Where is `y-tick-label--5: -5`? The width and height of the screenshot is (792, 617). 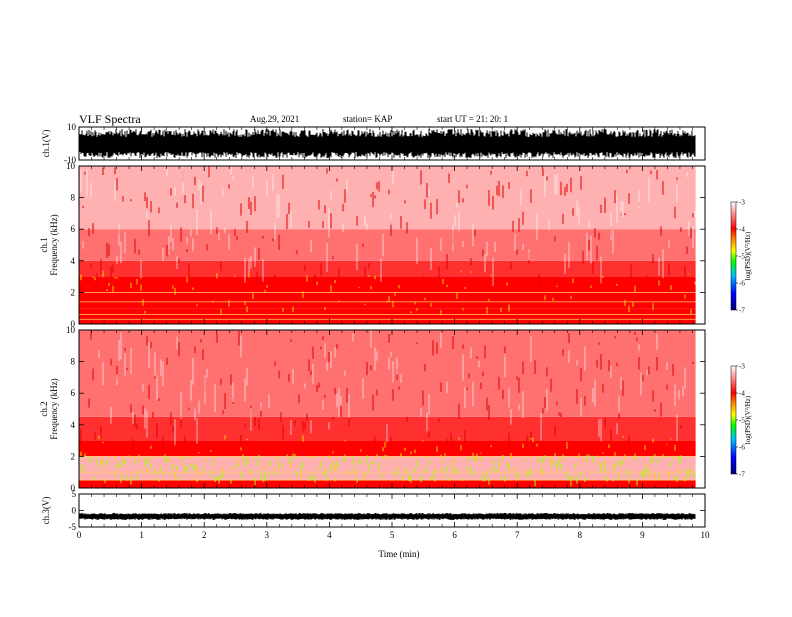 y-tick-label--5: -5 is located at coordinates (73, 527).